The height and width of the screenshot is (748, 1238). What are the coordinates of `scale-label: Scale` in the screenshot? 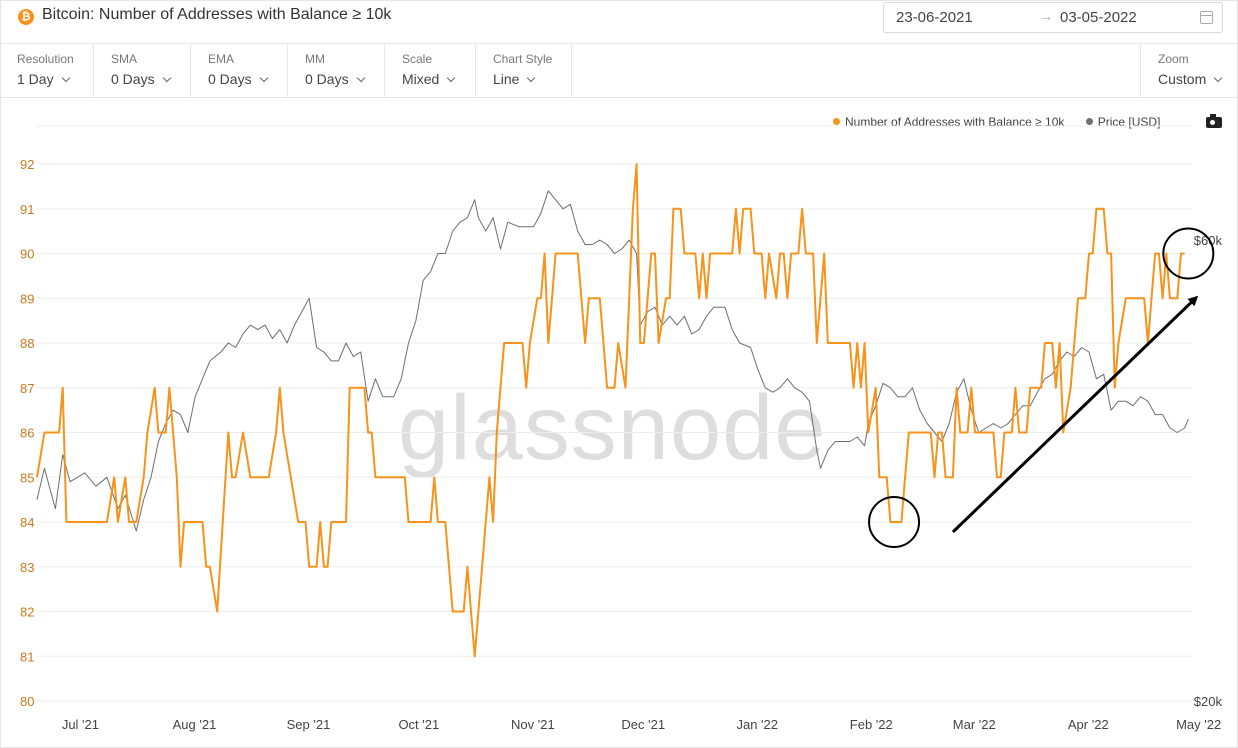 It's located at (417, 59).